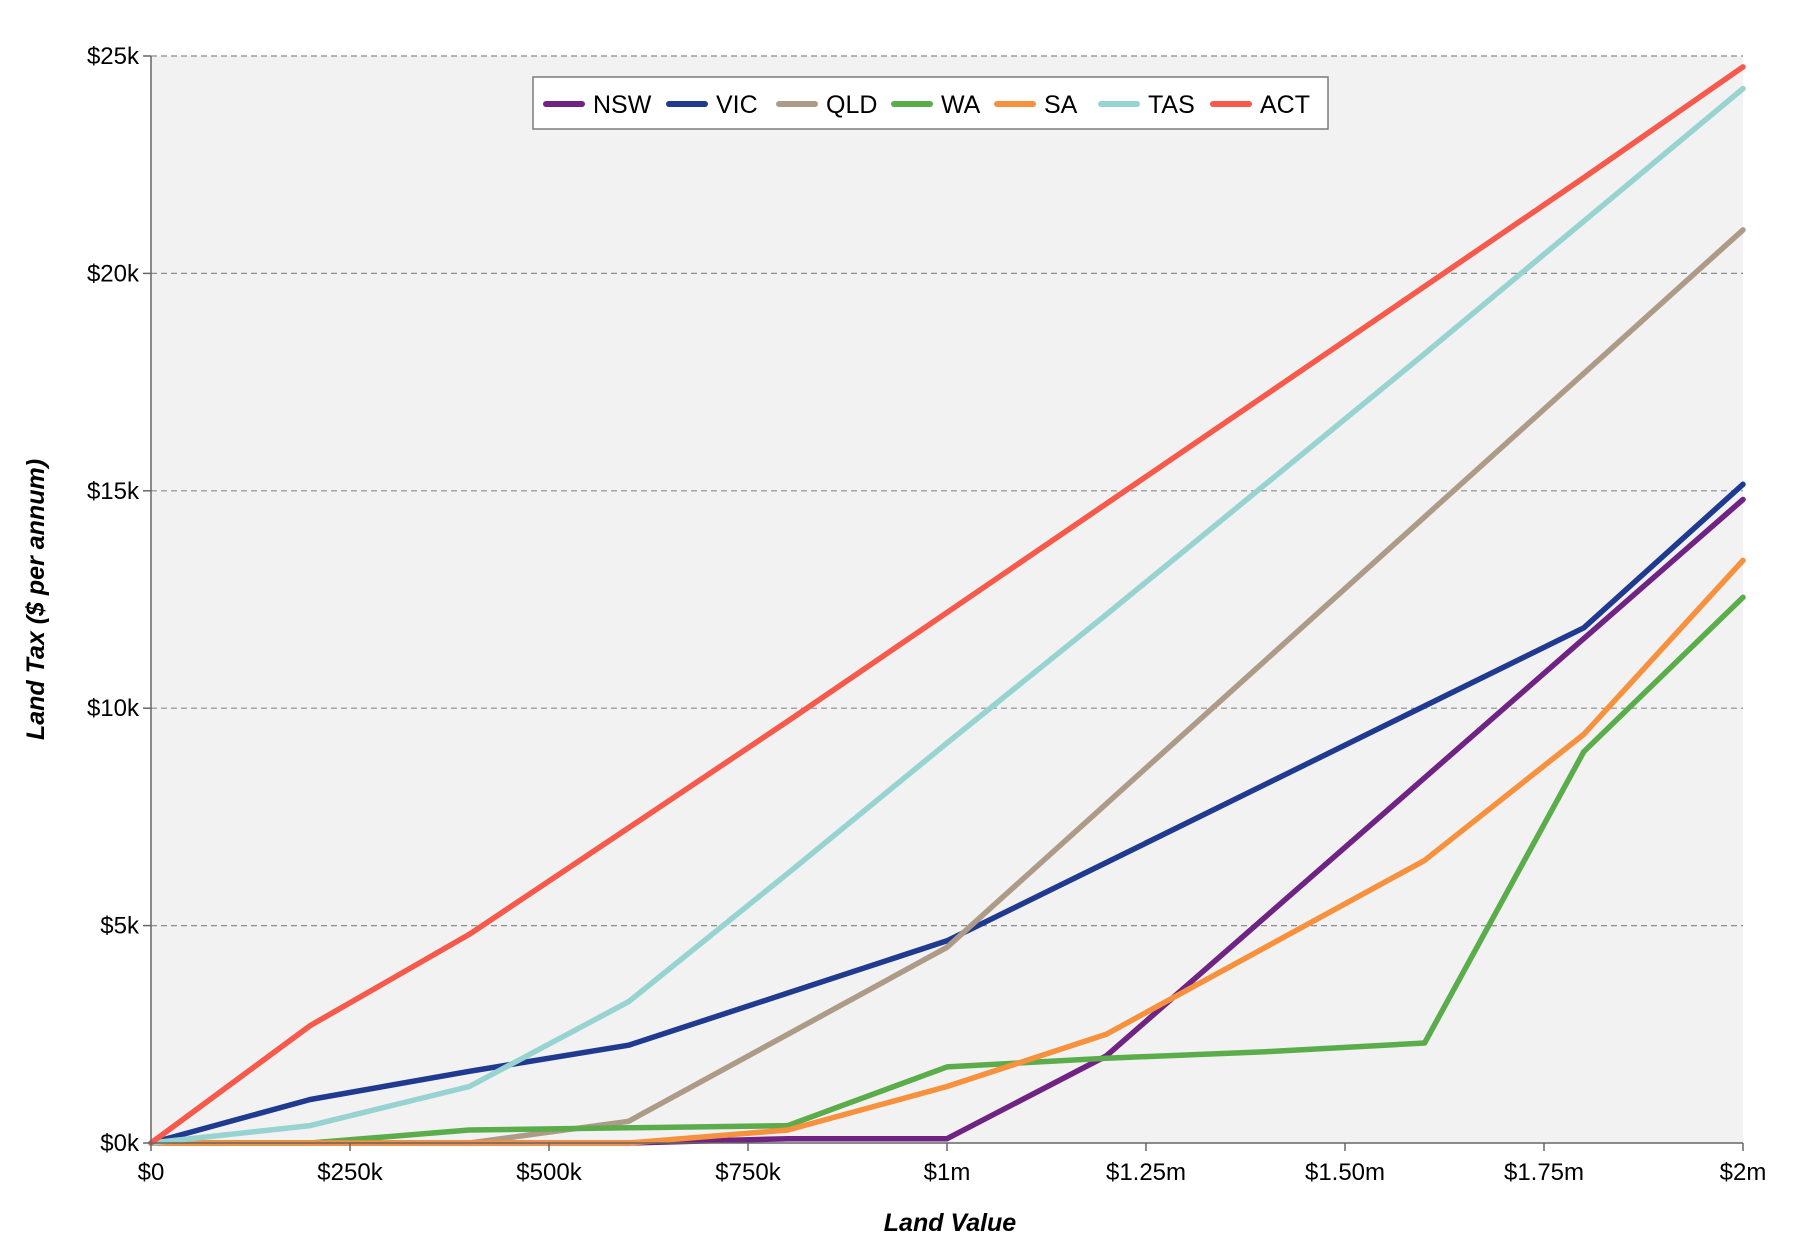  I want to click on legend-box, so click(930, 103).